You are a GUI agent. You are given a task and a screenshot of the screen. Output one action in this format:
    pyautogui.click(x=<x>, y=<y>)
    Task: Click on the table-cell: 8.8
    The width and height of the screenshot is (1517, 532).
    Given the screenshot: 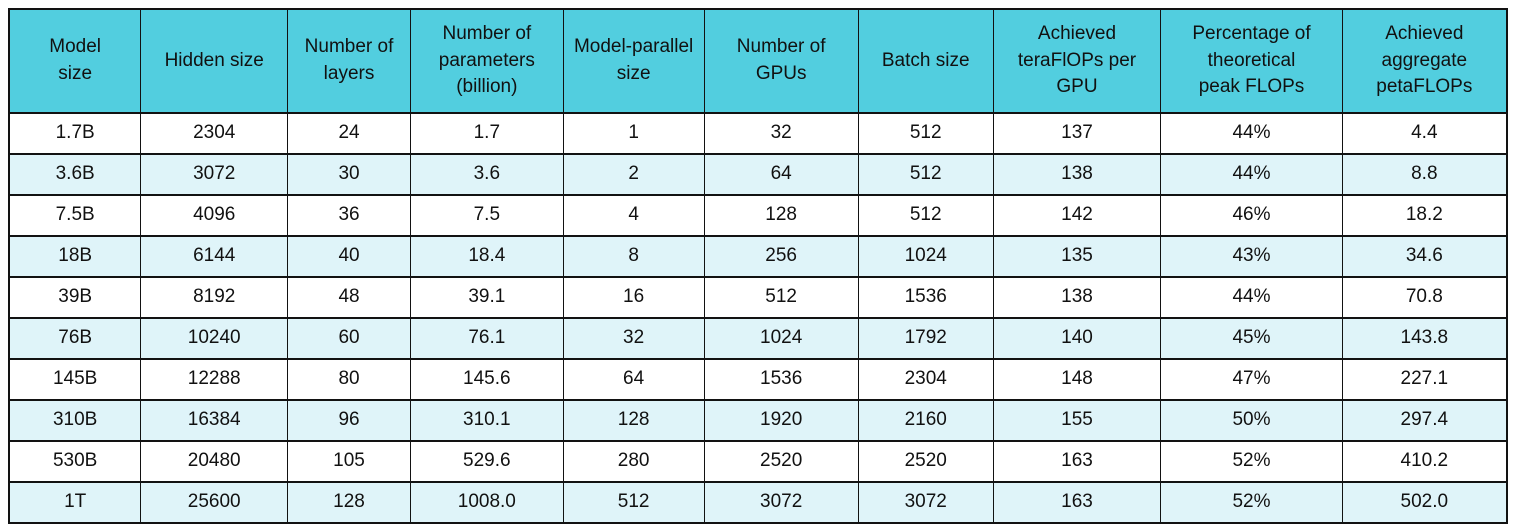 What is the action you would take?
    pyautogui.click(x=1424, y=174)
    